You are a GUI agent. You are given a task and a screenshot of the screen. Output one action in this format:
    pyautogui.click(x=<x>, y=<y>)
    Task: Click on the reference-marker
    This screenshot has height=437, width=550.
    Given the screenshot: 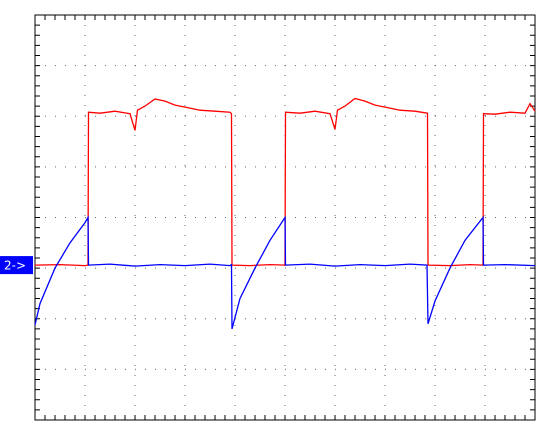 What is the action you would take?
    pyautogui.click(x=16, y=265)
    